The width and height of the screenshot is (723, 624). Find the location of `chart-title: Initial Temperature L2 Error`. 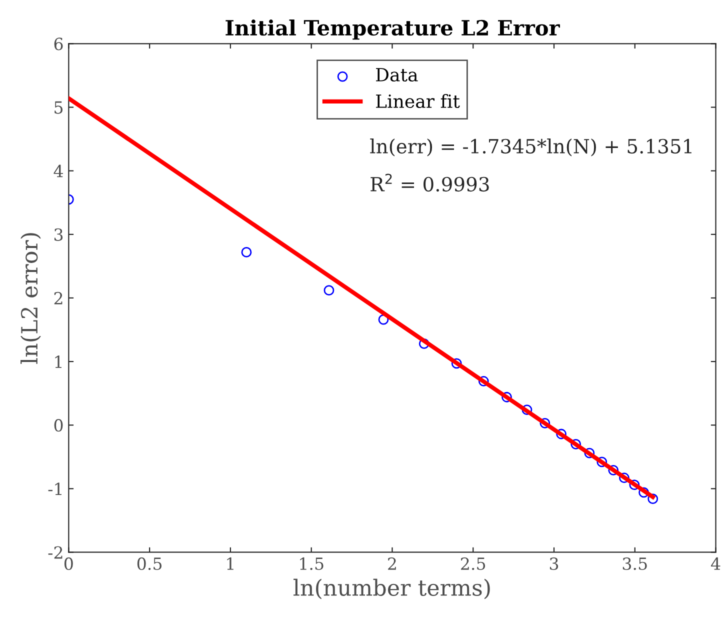

chart-title: Initial Temperature L2 Error is located at coordinates (393, 30).